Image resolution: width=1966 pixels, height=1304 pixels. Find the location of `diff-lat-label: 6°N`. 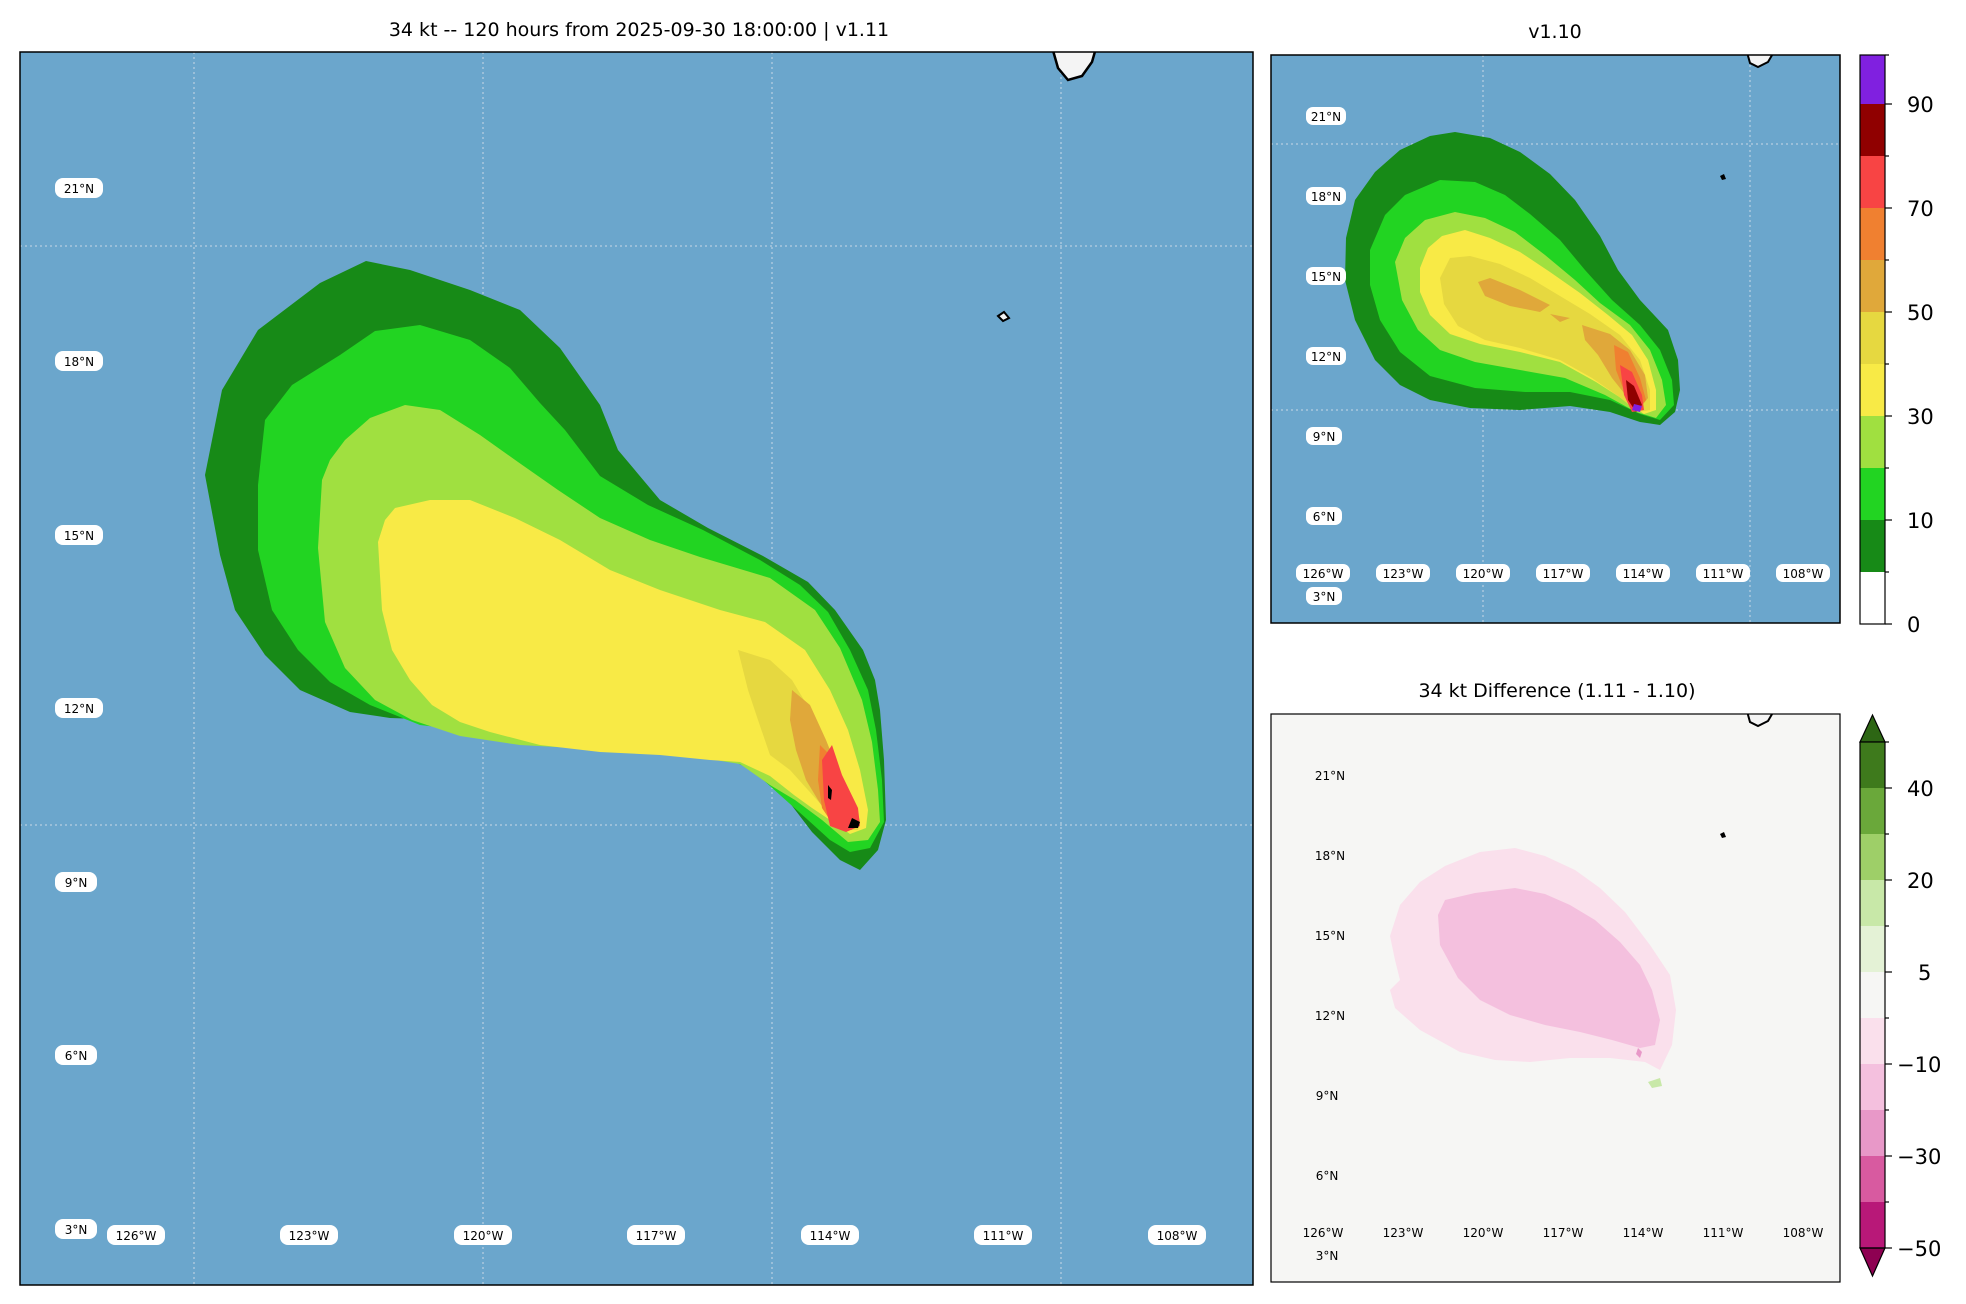

diff-lat-label: 6°N is located at coordinates (1327, 1176).